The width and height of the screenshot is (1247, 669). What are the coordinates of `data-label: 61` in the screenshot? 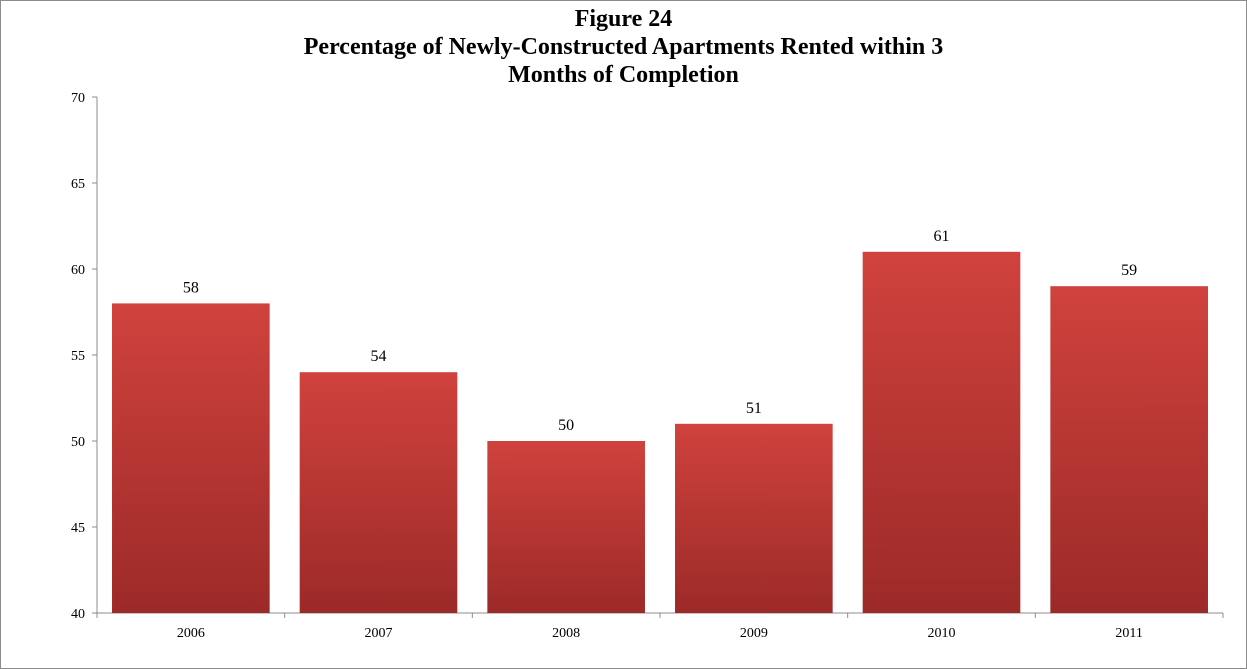 It's located at (942, 236).